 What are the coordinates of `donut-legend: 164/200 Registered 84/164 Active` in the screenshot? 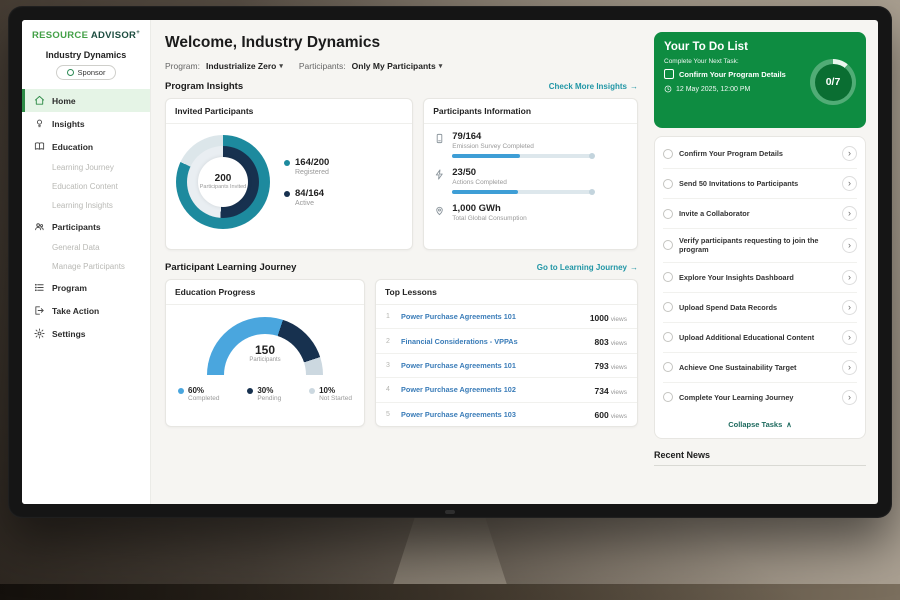 It's located at (306, 182).